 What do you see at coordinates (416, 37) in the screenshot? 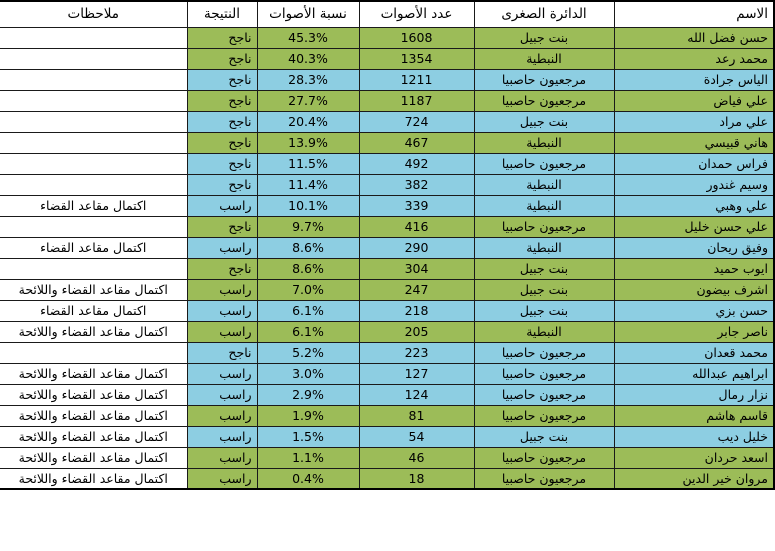
I see `vote-count-cell: 1608` at bounding box center [416, 37].